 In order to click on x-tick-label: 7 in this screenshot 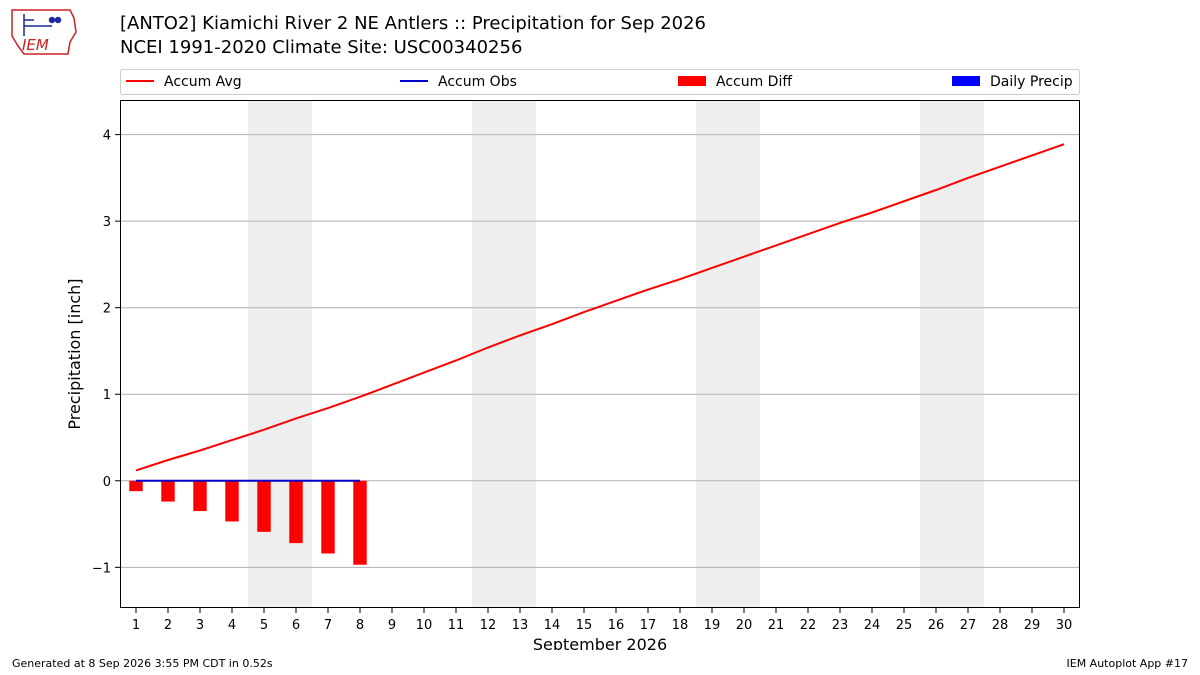, I will do `click(328, 625)`.